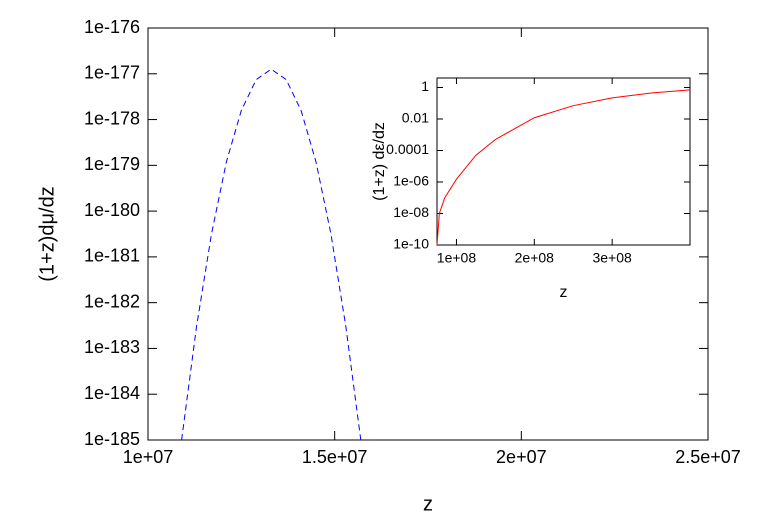 The height and width of the screenshot is (526, 763). Describe the element at coordinates (148, 457) in the screenshot. I see `x-tick-label: 1e+07` at that location.